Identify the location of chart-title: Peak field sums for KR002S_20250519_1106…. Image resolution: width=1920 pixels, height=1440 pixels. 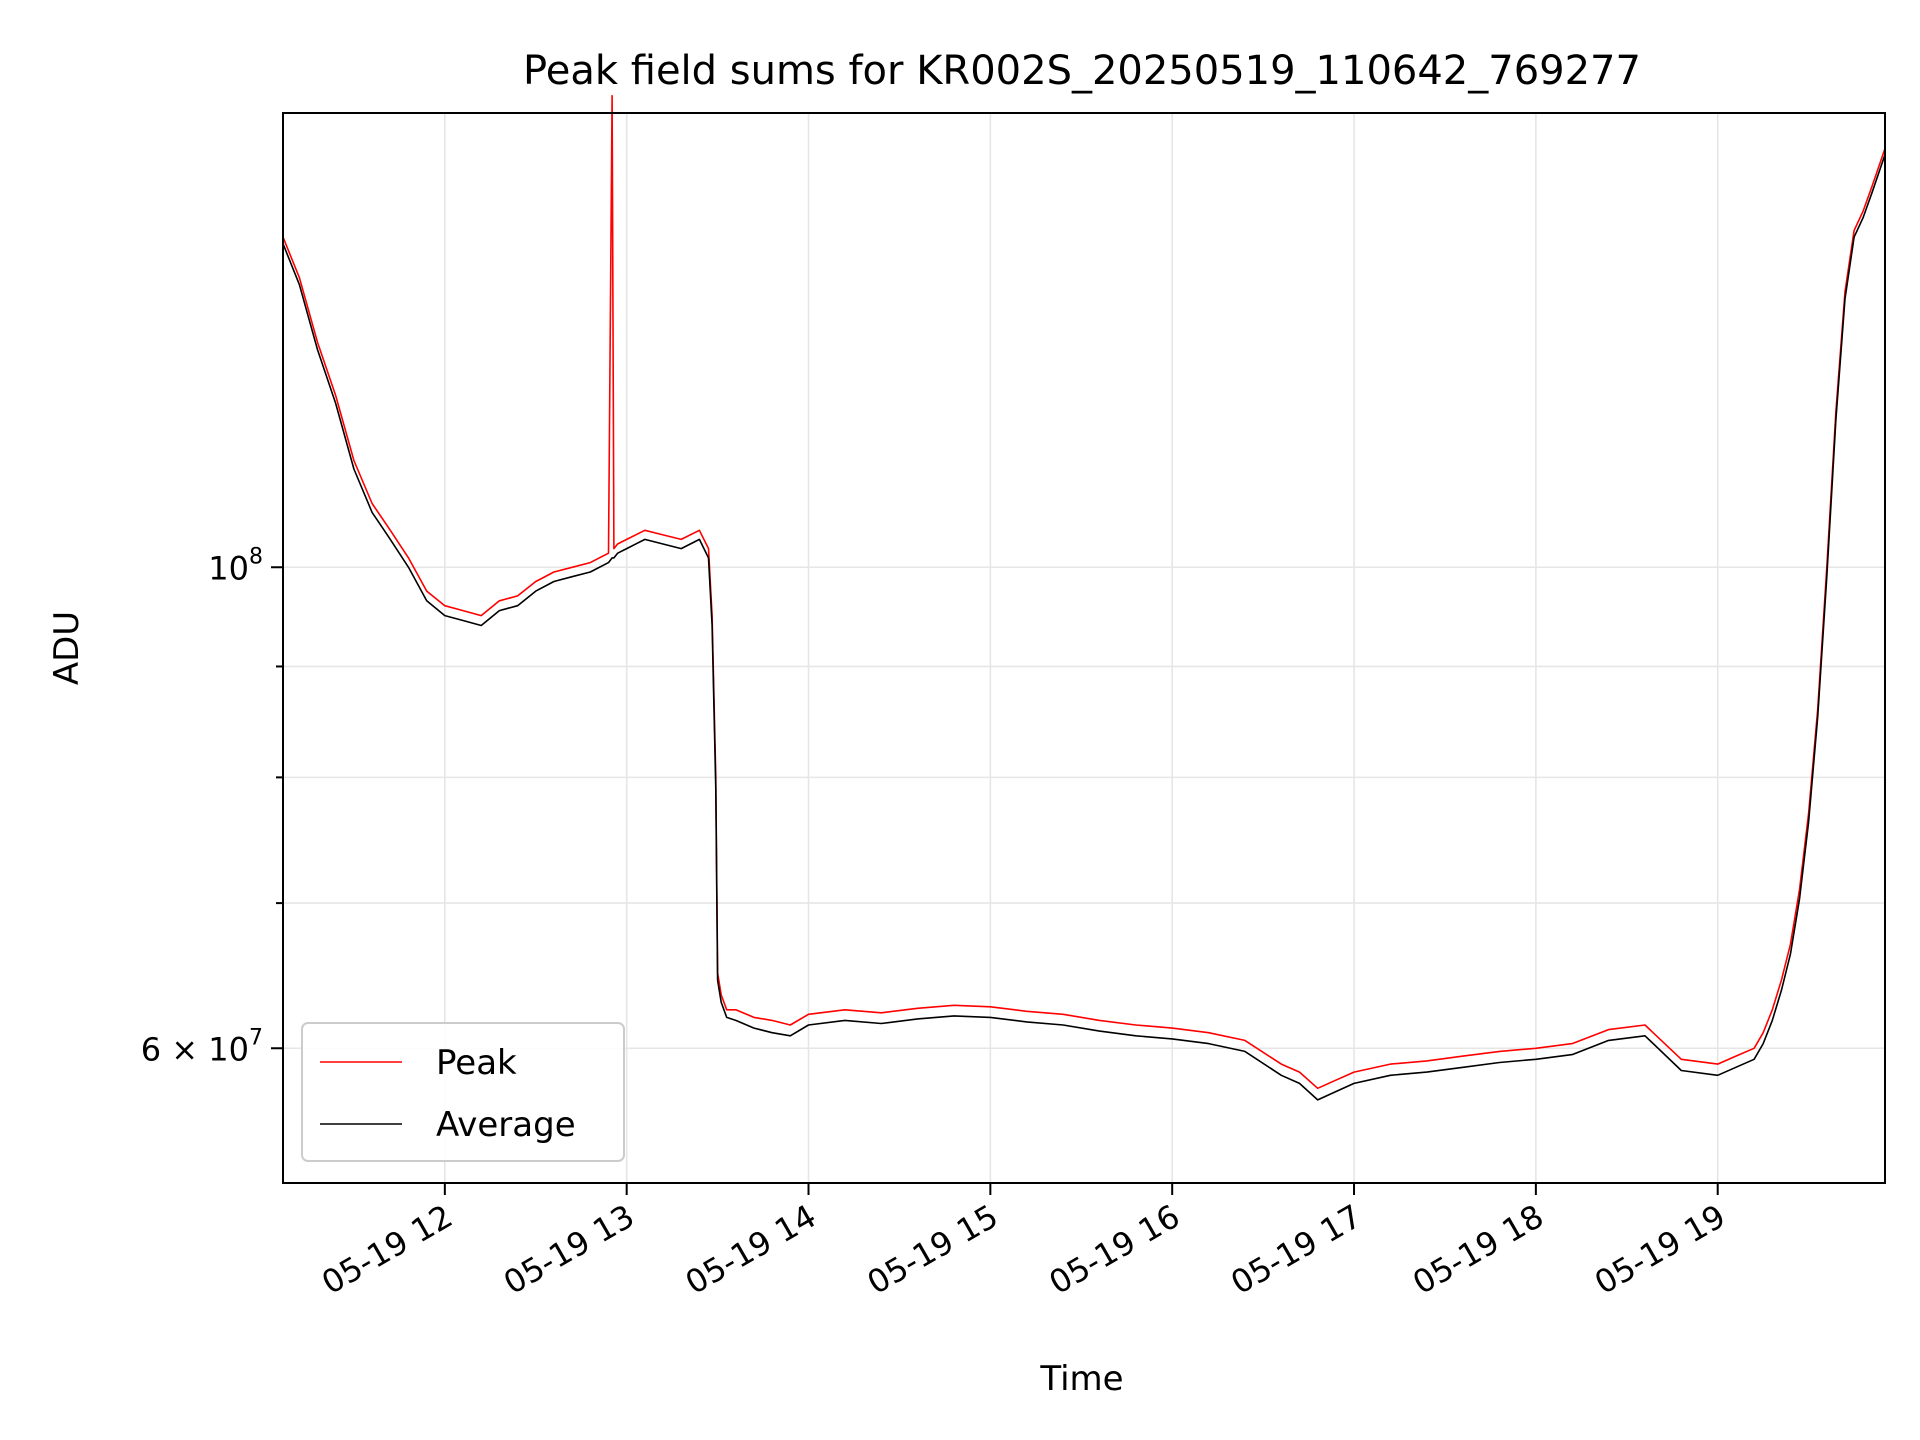
(1082, 71).